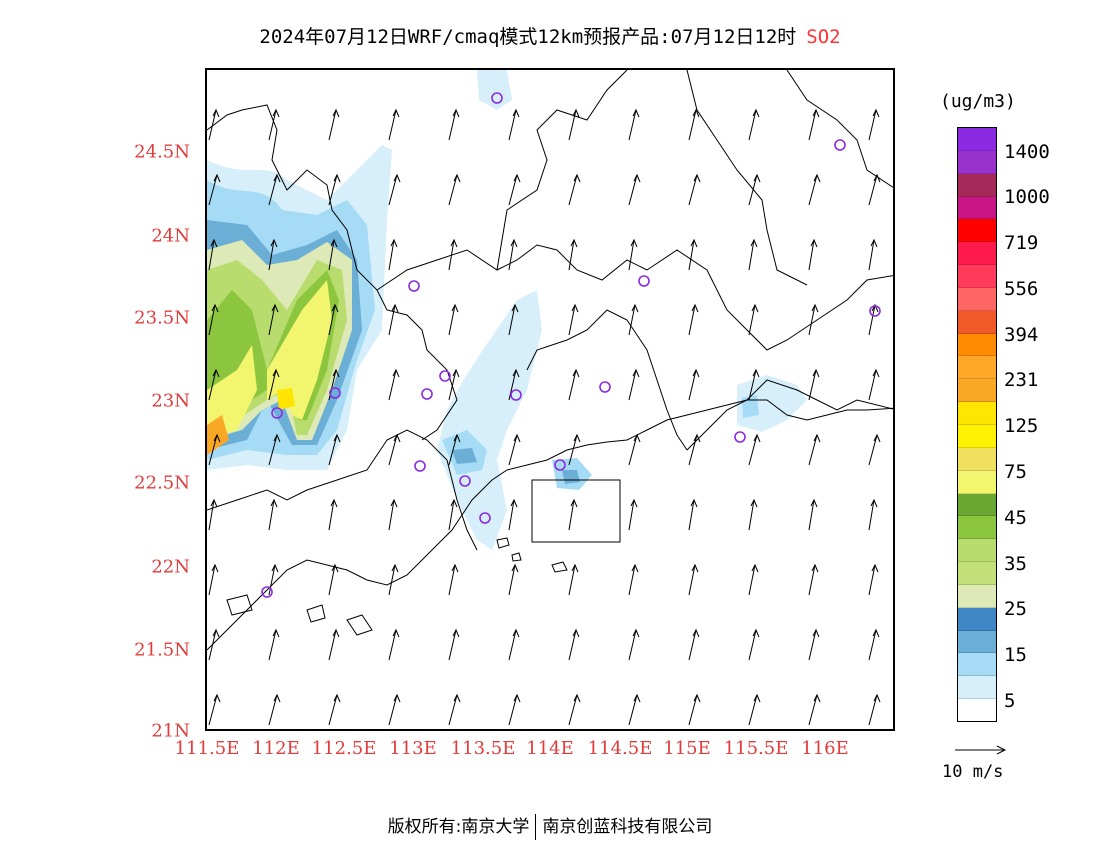  I want to click on copyright-right: 南京创蓝科技有限公司, so click(627, 827).